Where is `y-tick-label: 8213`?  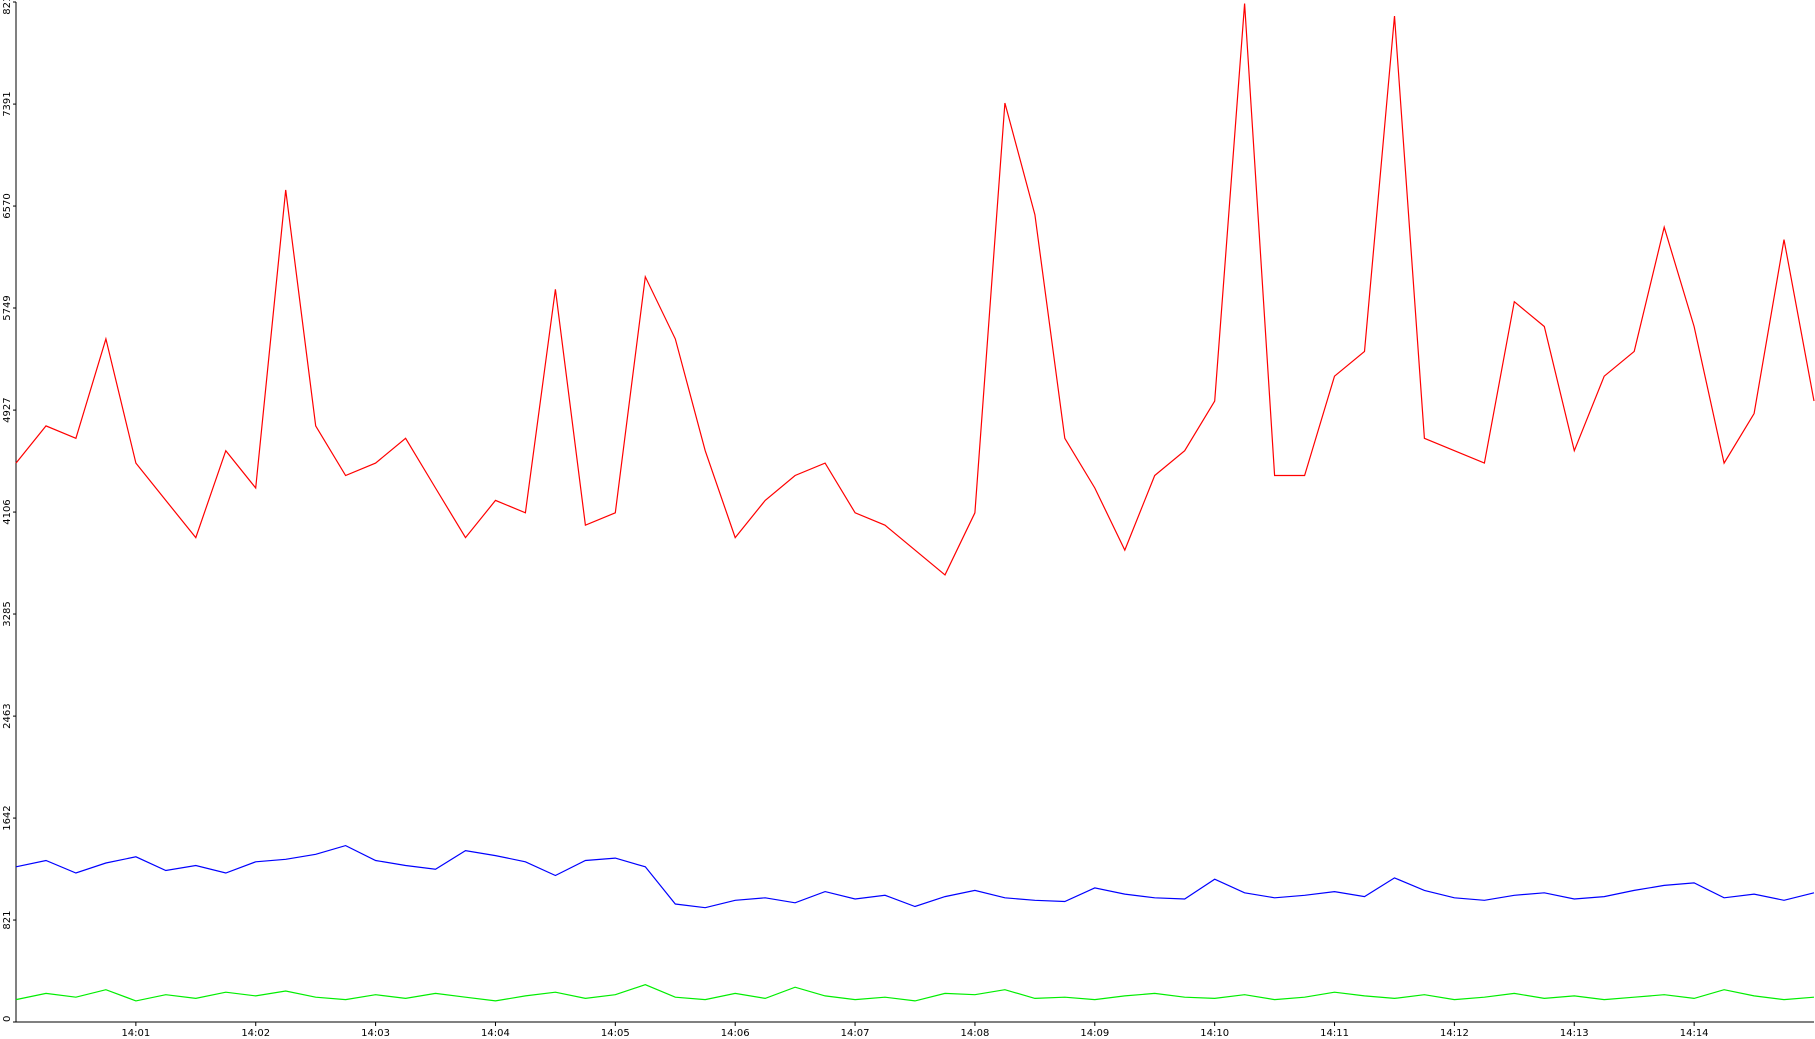
y-tick-label: 8213 is located at coordinates (7, 7).